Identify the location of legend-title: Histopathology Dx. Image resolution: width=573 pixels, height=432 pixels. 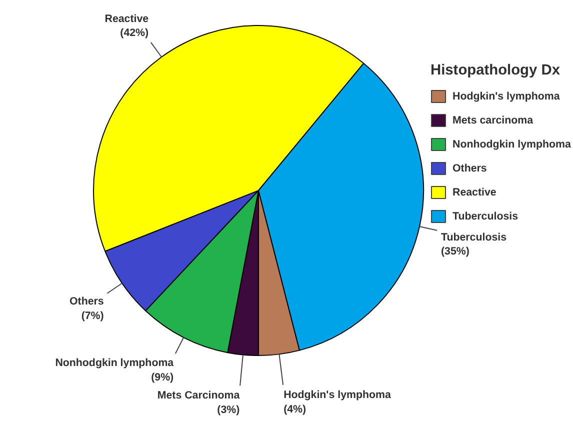
(495, 70).